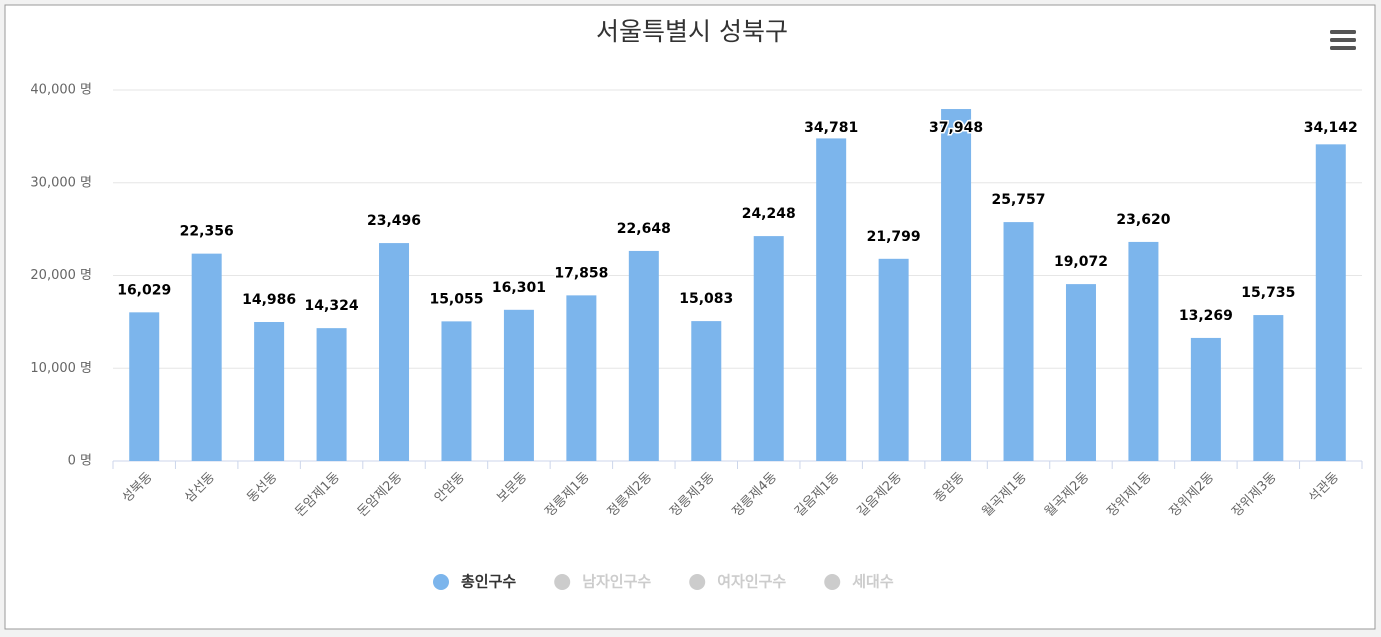  Describe the element at coordinates (751, 582) in the screenshot. I see `legend-label: 여자인구수` at that location.